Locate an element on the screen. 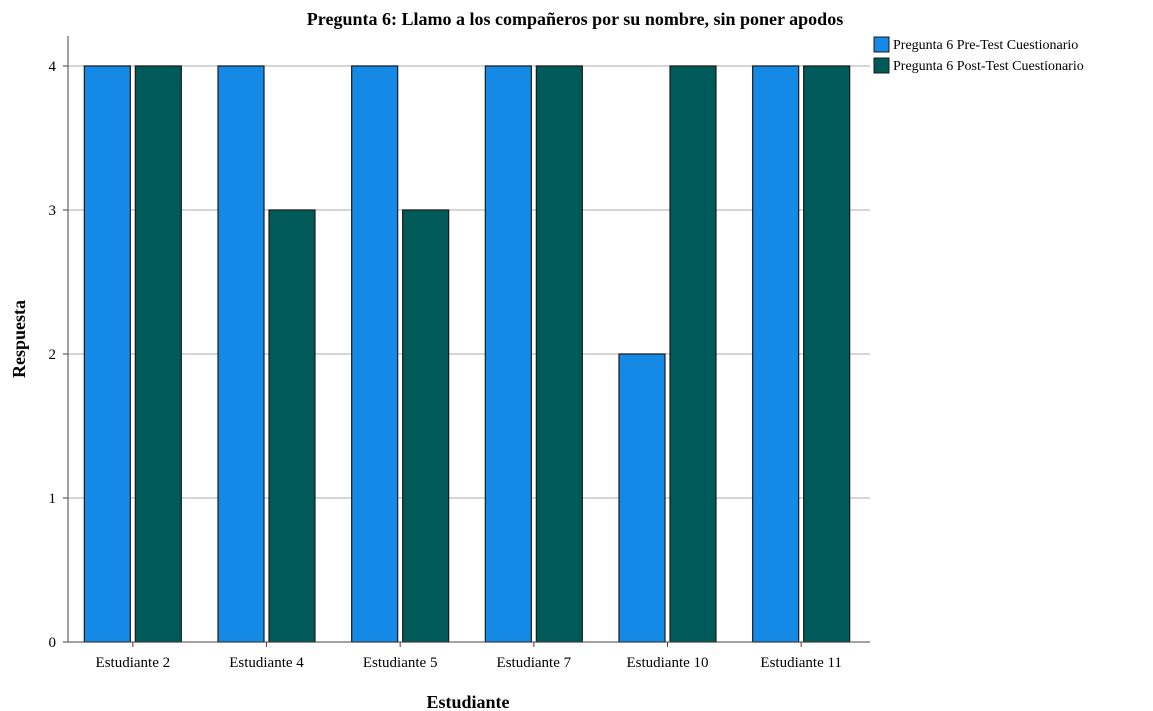  y-tick-label: 2 is located at coordinates (53, 355).